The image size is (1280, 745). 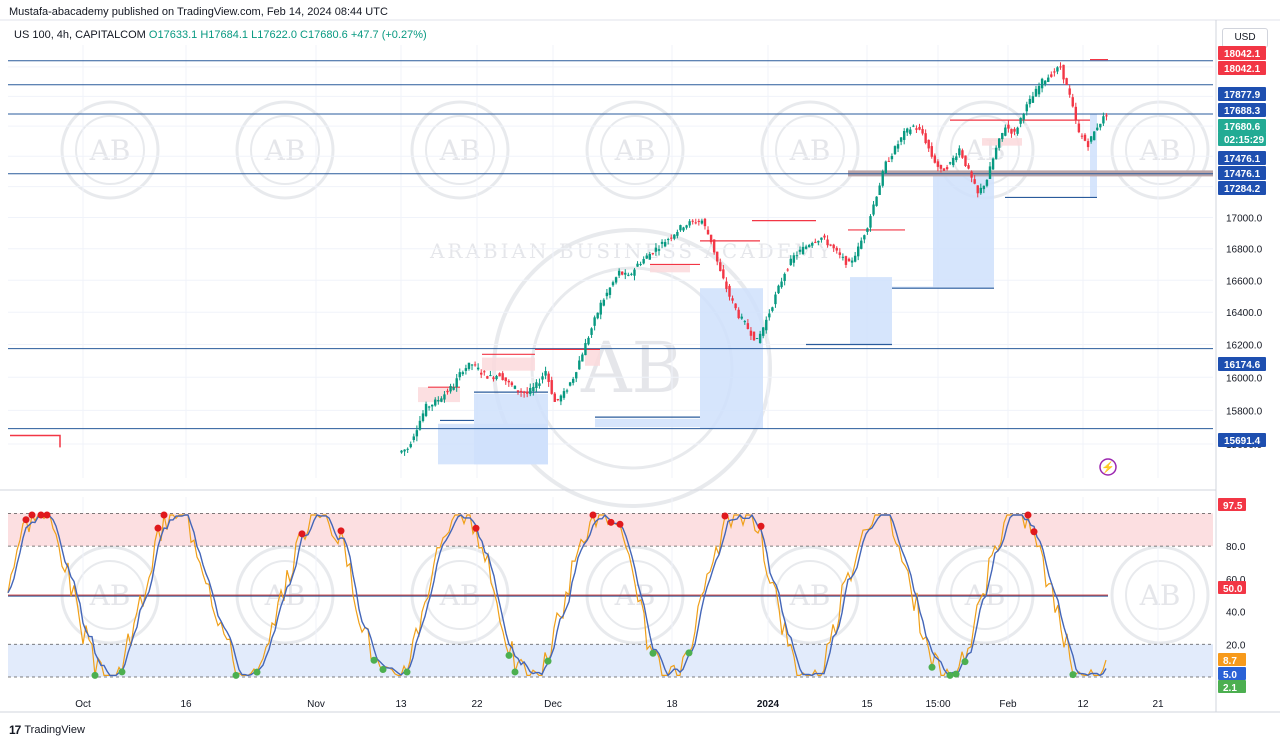 What do you see at coordinates (407, 672) in the screenshot?
I see `oversold-signal` at bounding box center [407, 672].